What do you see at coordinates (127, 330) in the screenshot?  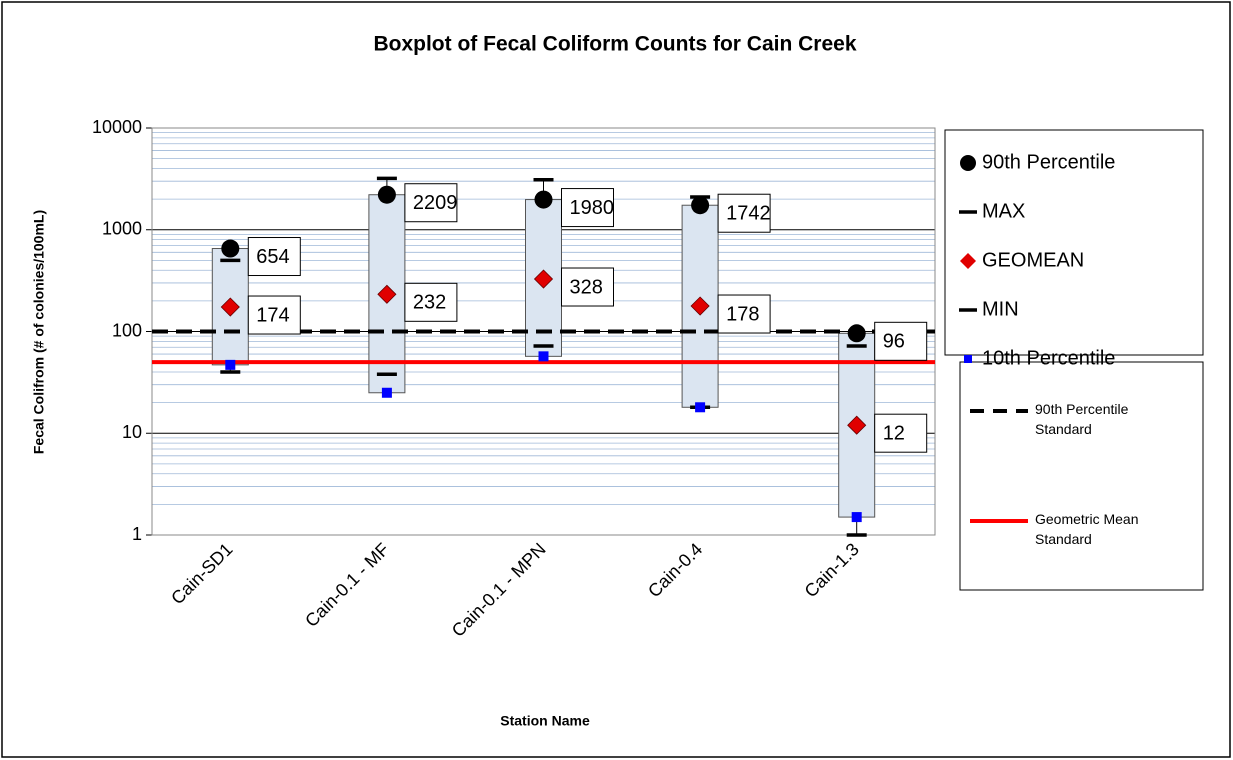 I see `y-tick-label: 100` at bounding box center [127, 330].